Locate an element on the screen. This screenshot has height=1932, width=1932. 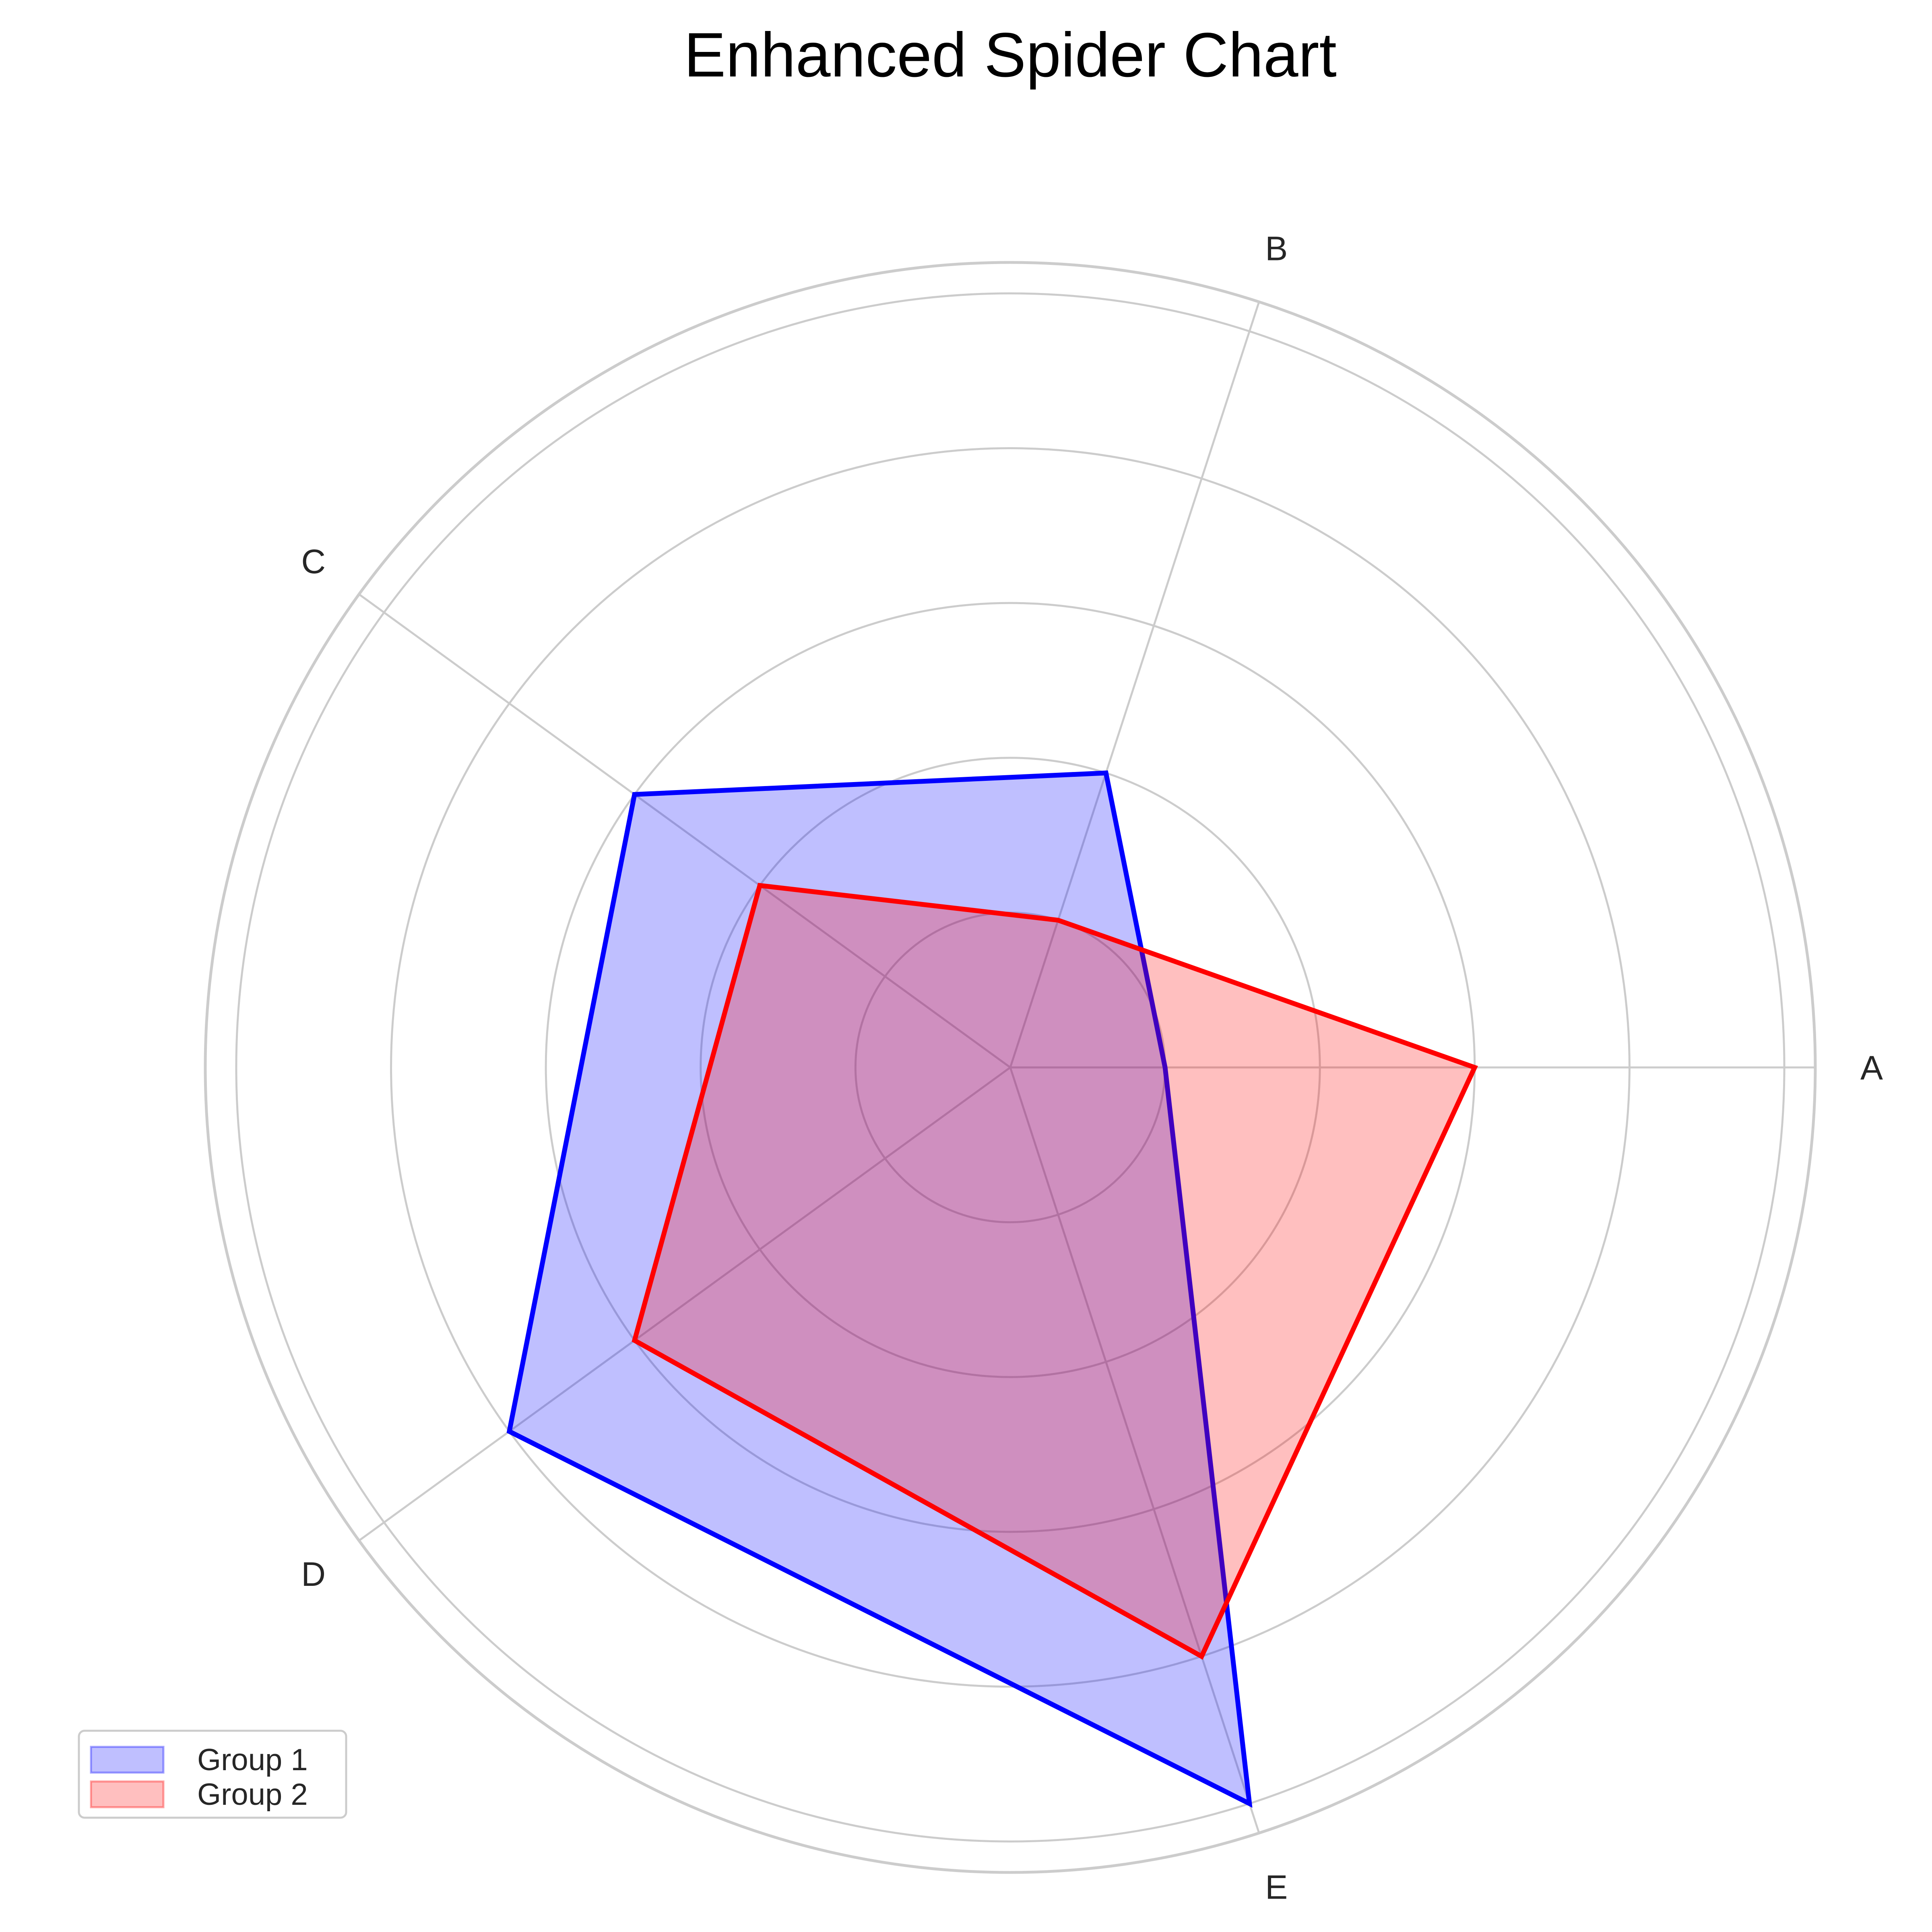
legend: Group 1 Group 2 is located at coordinates (212, 1774).